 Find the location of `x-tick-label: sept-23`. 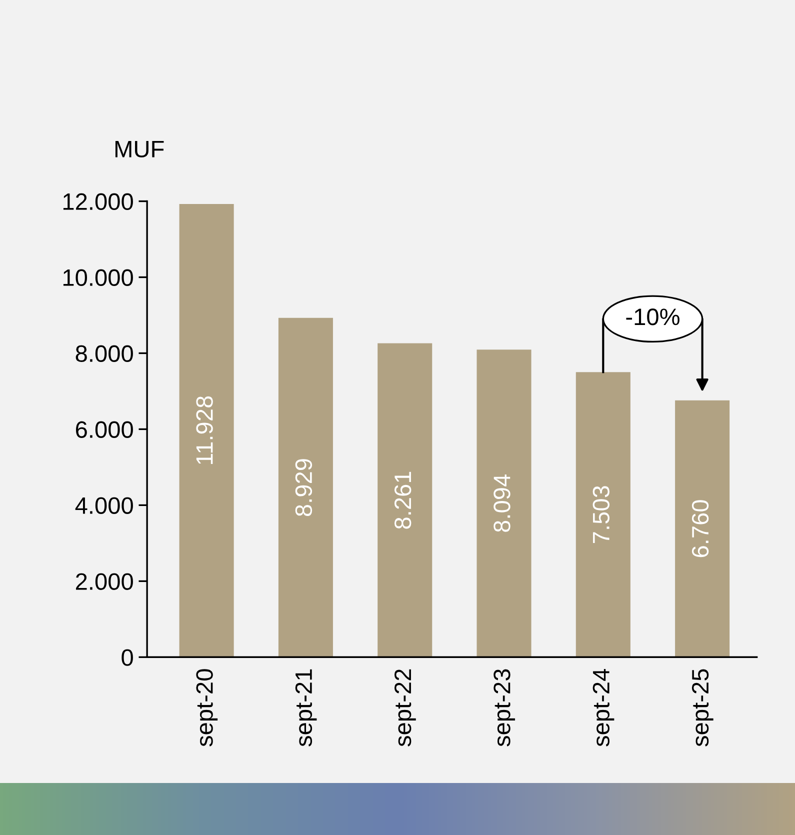

x-tick-label: sept-23 is located at coordinates (505, 707).